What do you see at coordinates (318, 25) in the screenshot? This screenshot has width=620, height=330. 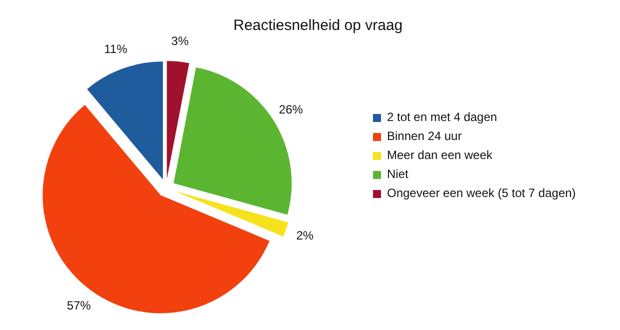 I see `chart-title: Reactiesnelheid op vraag` at bounding box center [318, 25].